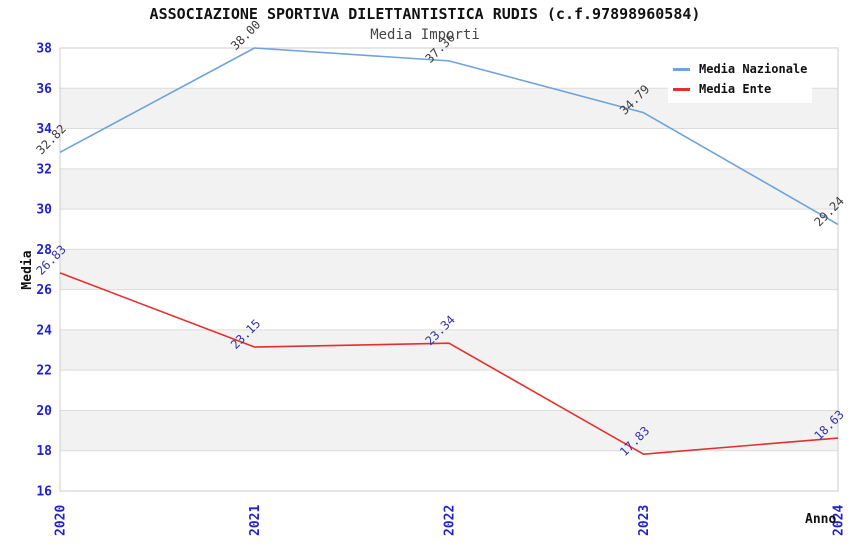 This screenshot has width=850, height=550. What do you see at coordinates (44, 411) in the screenshot?
I see `y-tick-label: 20` at bounding box center [44, 411].